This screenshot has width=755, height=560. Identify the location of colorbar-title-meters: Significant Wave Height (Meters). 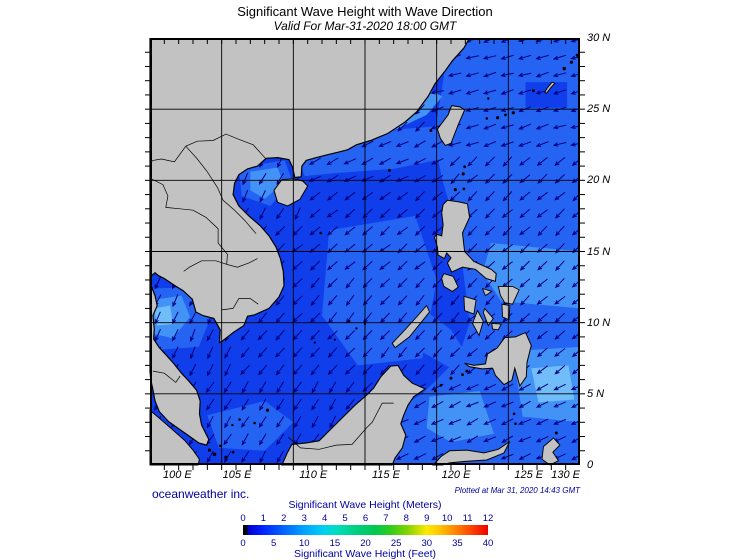
(365, 505).